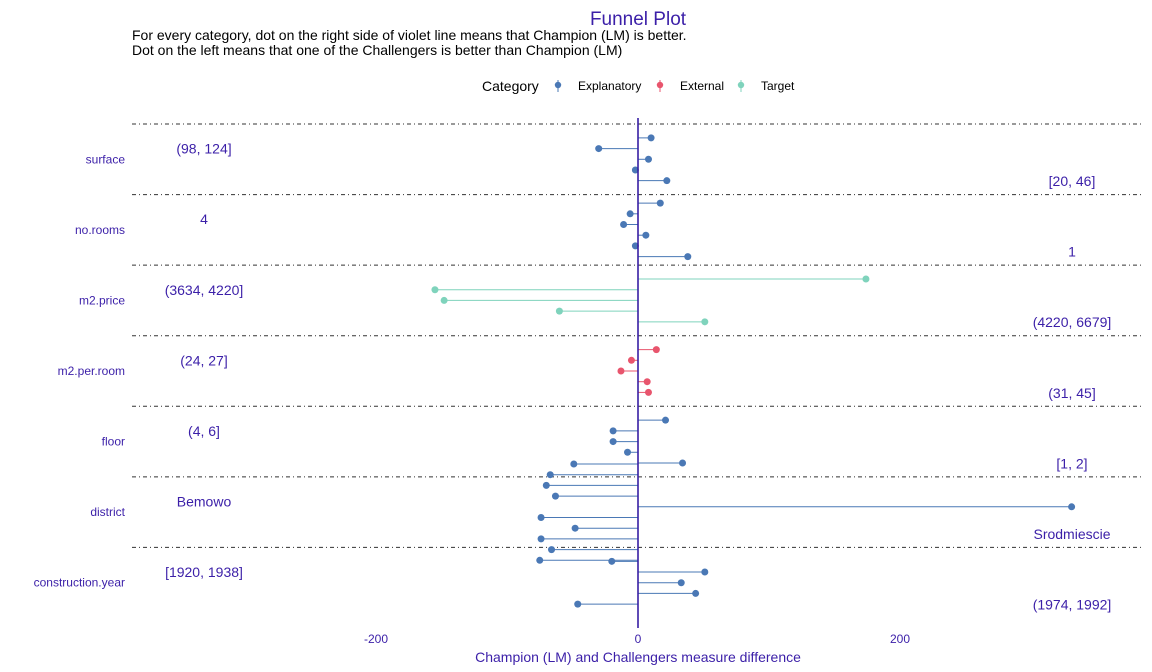  I want to click on chart-title: Funnel Plot, so click(638, 19).